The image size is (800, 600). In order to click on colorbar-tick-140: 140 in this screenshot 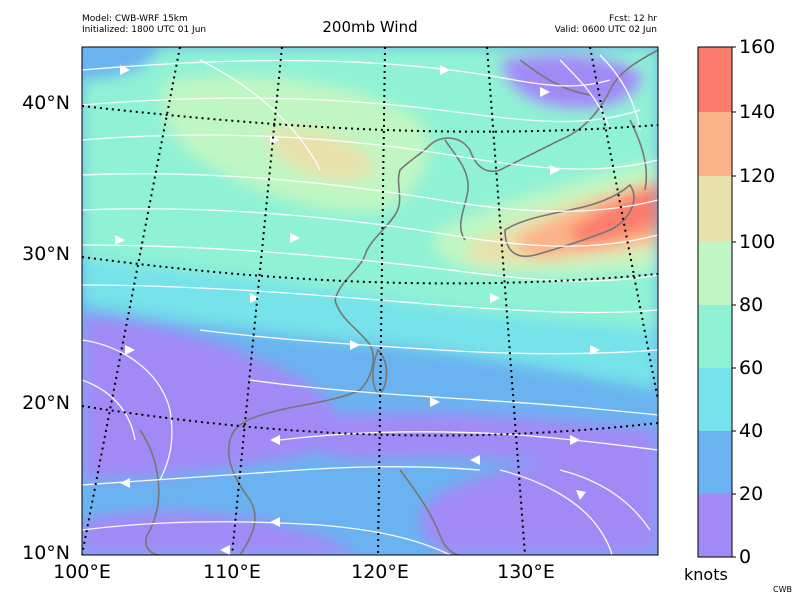, I will do `click(757, 112)`.